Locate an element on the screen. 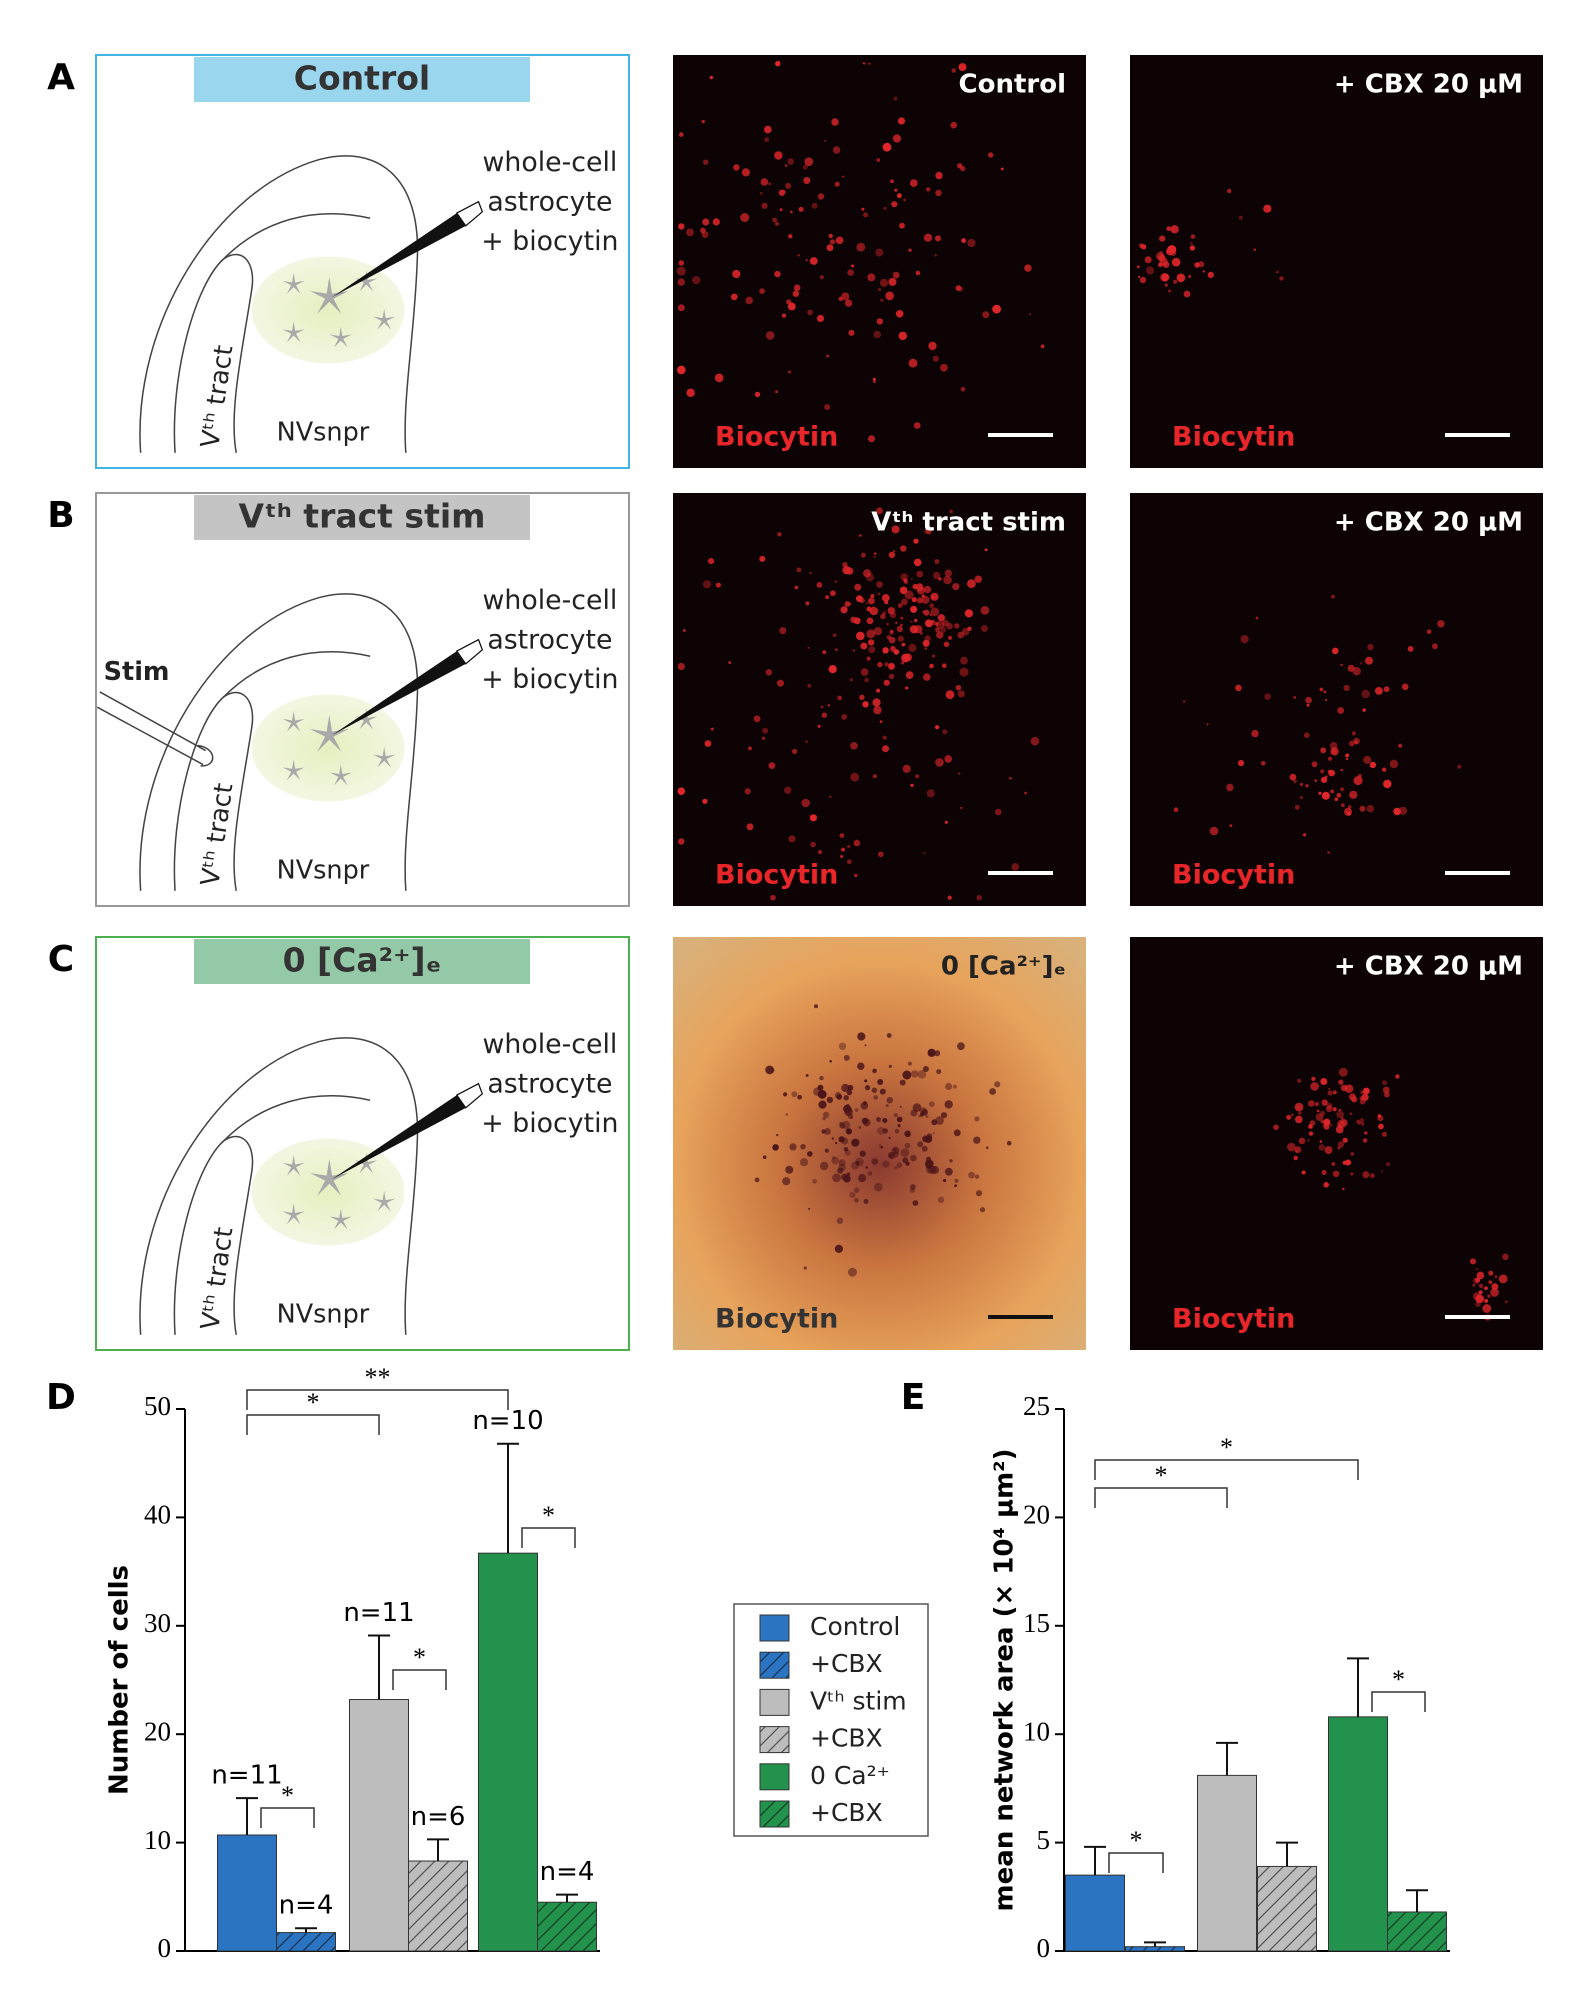  panel-letter: B is located at coordinates (60, 515).